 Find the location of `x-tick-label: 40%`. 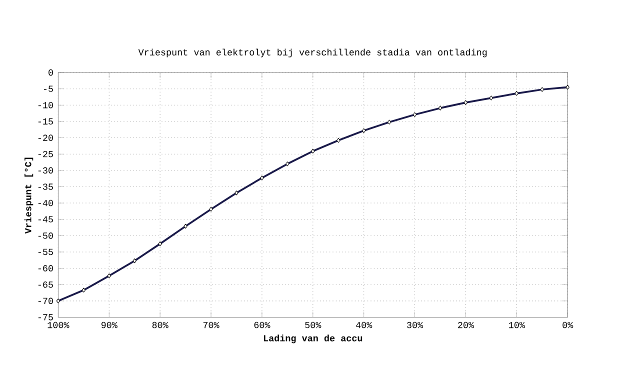

x-tick-label: 40% is located at coordinates (364, 325).